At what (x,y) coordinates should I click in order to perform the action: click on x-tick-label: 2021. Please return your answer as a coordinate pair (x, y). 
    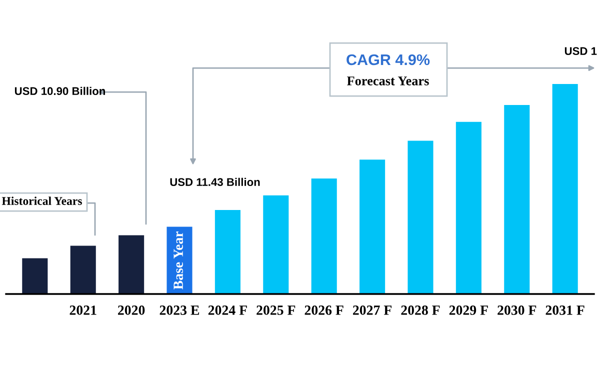
    Looking at the image, I should click on (83, 310).